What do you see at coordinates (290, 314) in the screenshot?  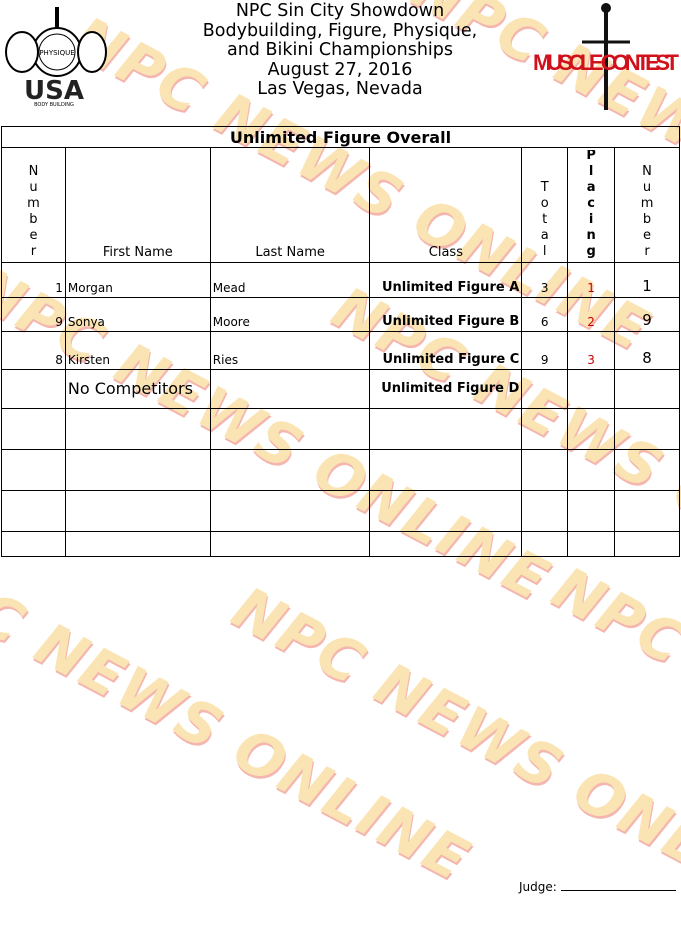 I see `last-name: Moore` at bounding box center [290, 314].